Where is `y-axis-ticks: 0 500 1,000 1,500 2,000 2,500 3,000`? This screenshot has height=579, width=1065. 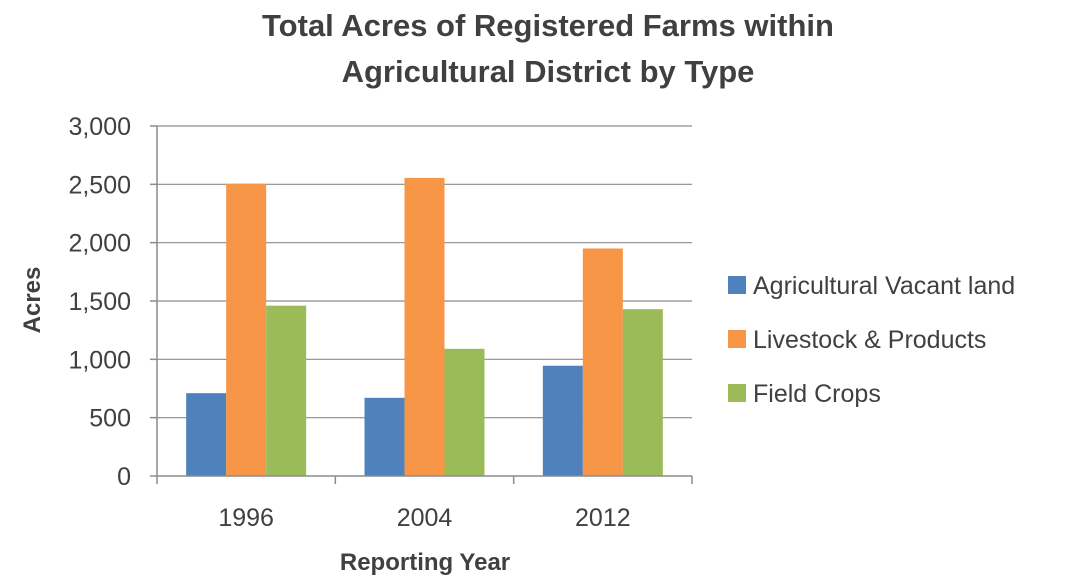 y-axis-ticks: 0 500 1,000 1,500 2,000 2,500 3,000 is located at coordinates (112, 302).